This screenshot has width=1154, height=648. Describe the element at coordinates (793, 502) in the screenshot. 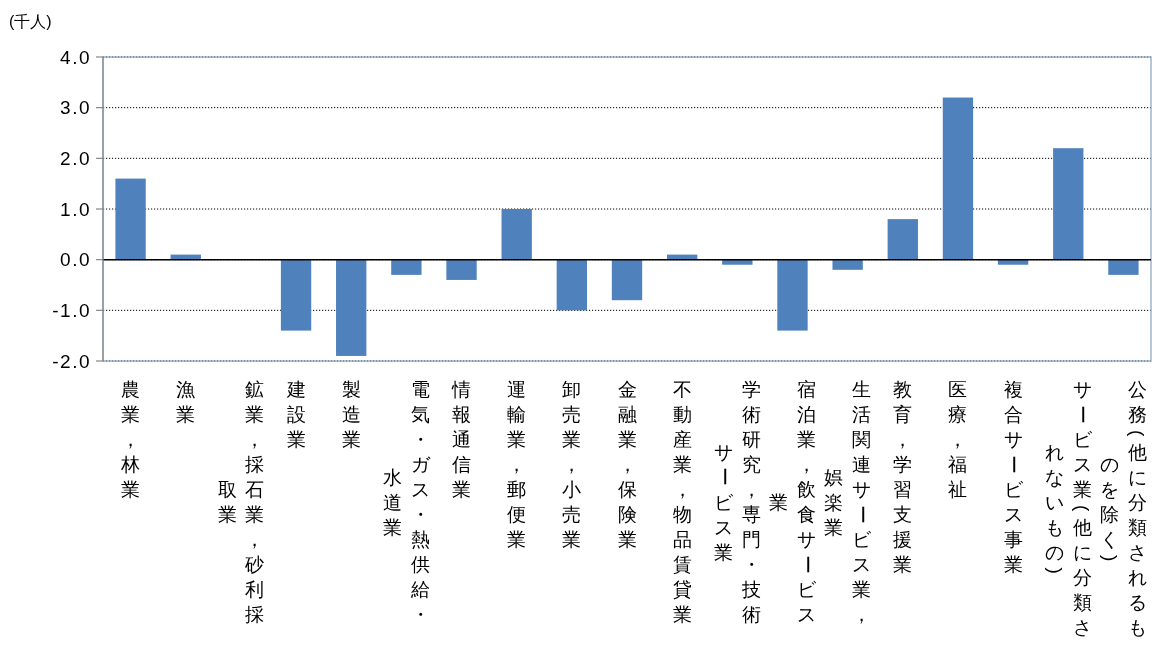

I see `x-tick-label: 宿泊業，飲食サービス業` at that location.